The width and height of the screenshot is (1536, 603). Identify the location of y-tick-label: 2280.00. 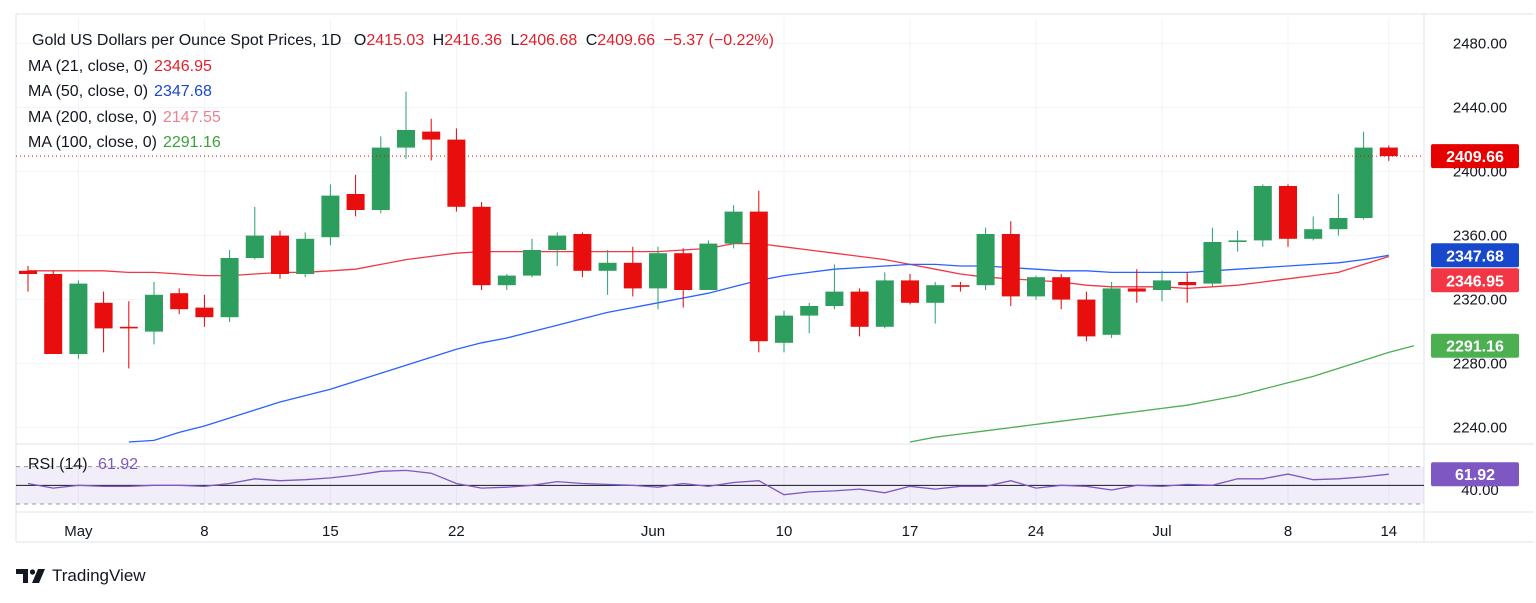
(1480, 364).